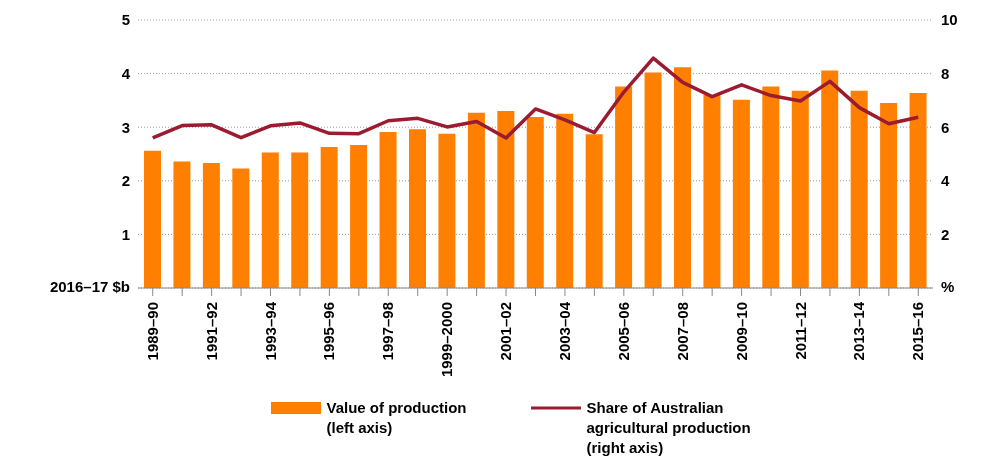 This screenshot has height=463, width=1003. What do you see at coordinates (945, 73) in the screenshot?
I see `y2-tick-label: 8` at bounding box center [945, 73].